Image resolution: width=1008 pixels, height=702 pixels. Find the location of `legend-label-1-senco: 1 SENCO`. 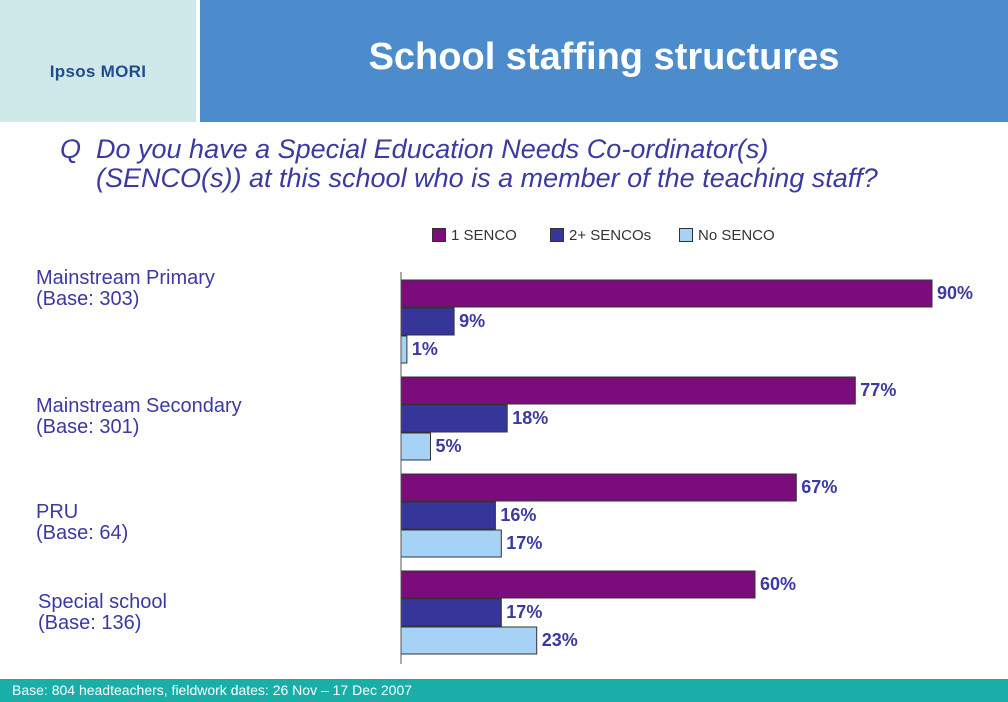

legend-label-1-senco: 1 SENCO is located at coordinates (484, 235).